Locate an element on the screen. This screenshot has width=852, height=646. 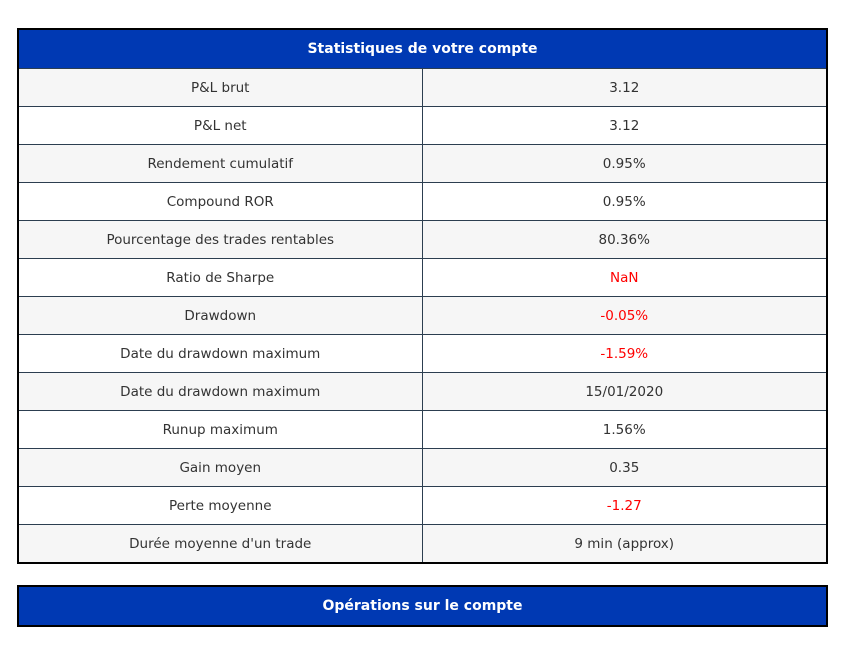
stat-value: 1.56% is located at coordinates (624, 429).